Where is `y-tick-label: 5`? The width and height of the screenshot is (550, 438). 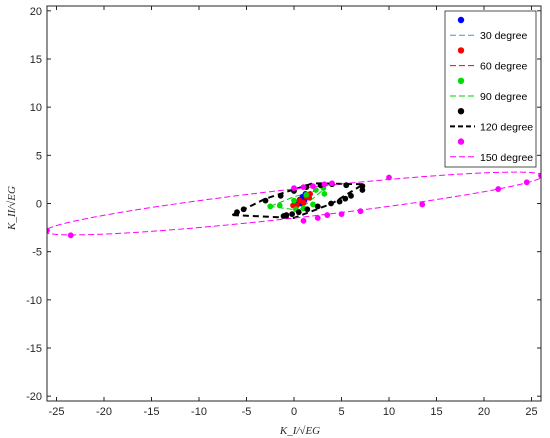
y-tick-label: 5 is located at coordinates (39, 156).